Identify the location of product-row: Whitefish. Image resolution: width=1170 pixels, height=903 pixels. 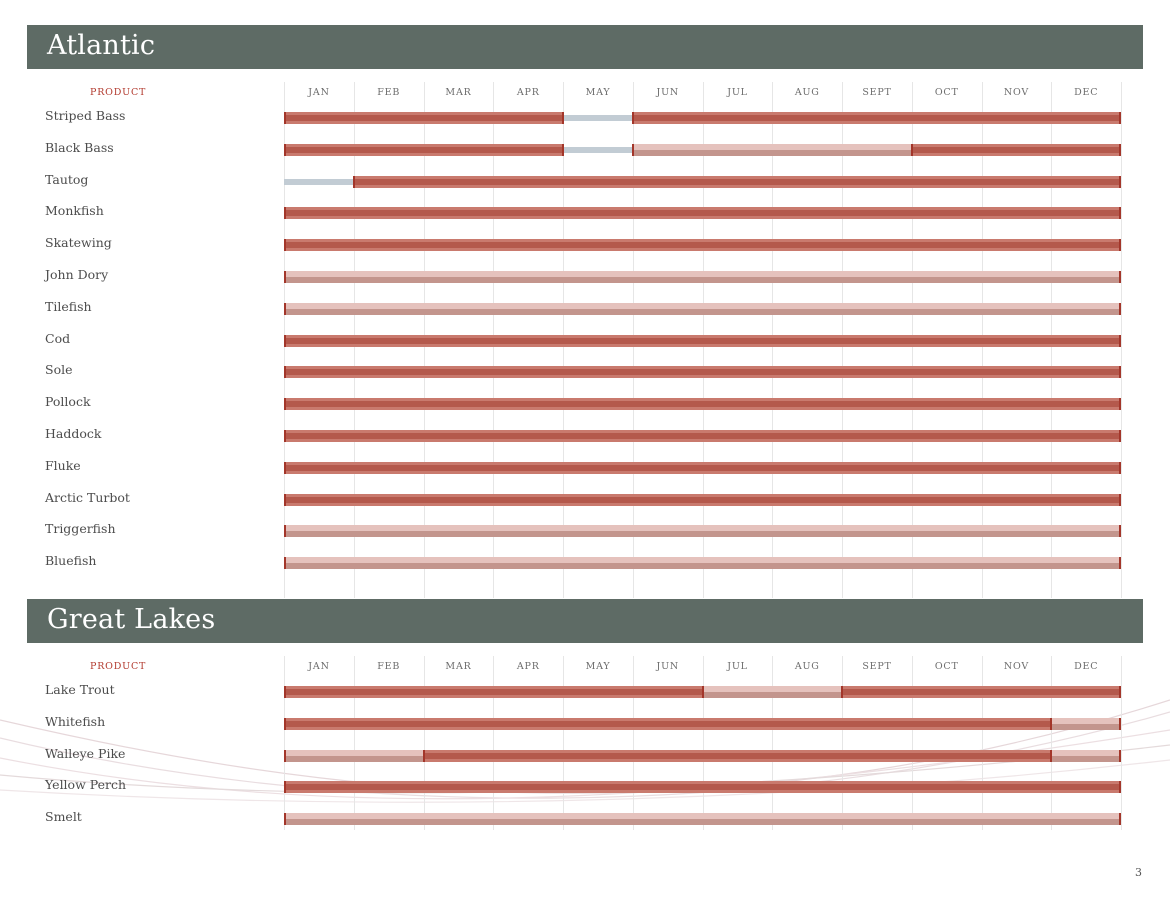
(585, 725).